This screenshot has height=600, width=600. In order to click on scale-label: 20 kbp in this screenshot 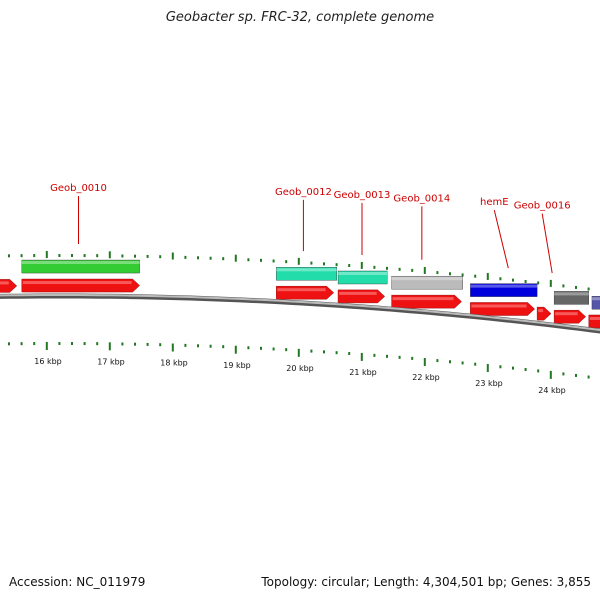, I will do `click(300, 368)`.